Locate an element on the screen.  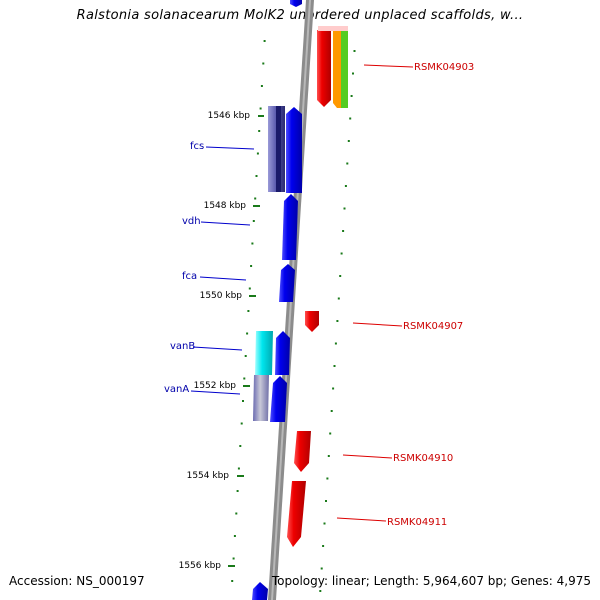
left-gene-labels: fcs vdh fca vanB vanA is located at coordinates (209, 268).